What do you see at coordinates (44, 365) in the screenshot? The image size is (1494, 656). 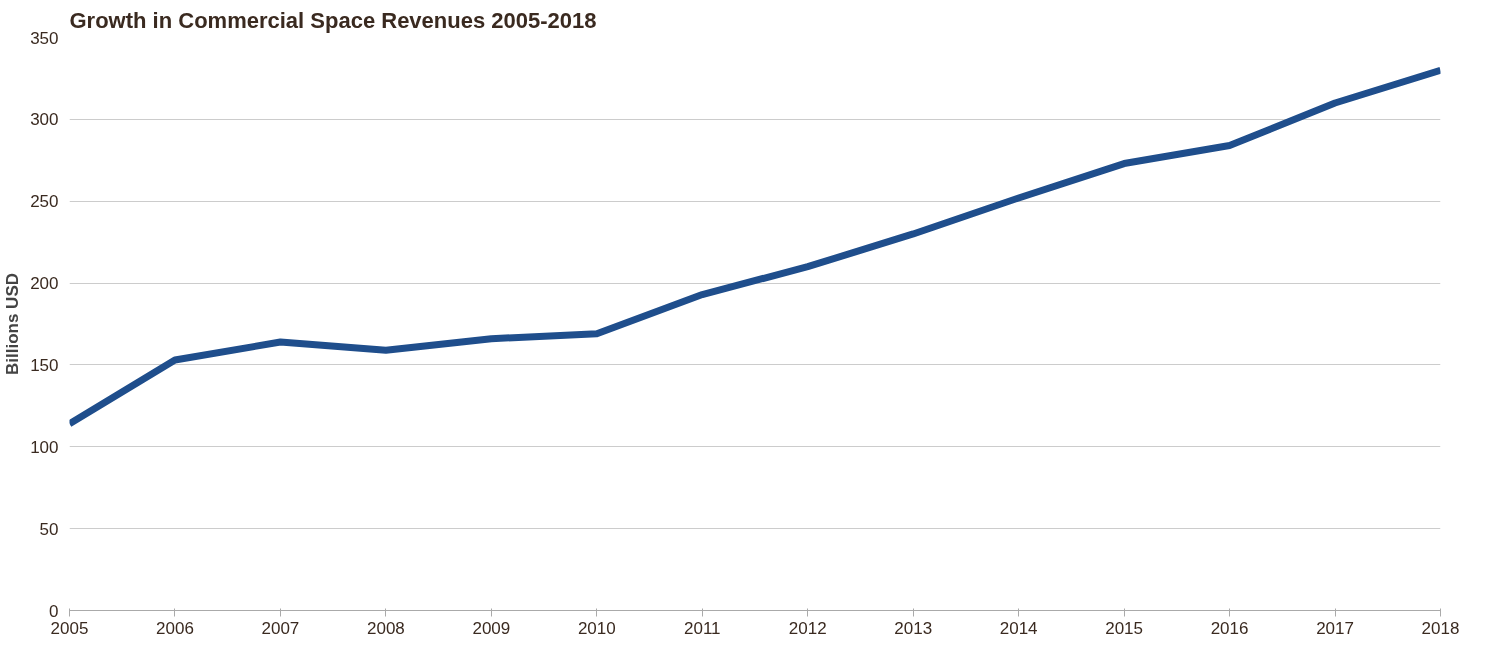 I see `y-tick-label: 150` at bounding box center [44, 365].